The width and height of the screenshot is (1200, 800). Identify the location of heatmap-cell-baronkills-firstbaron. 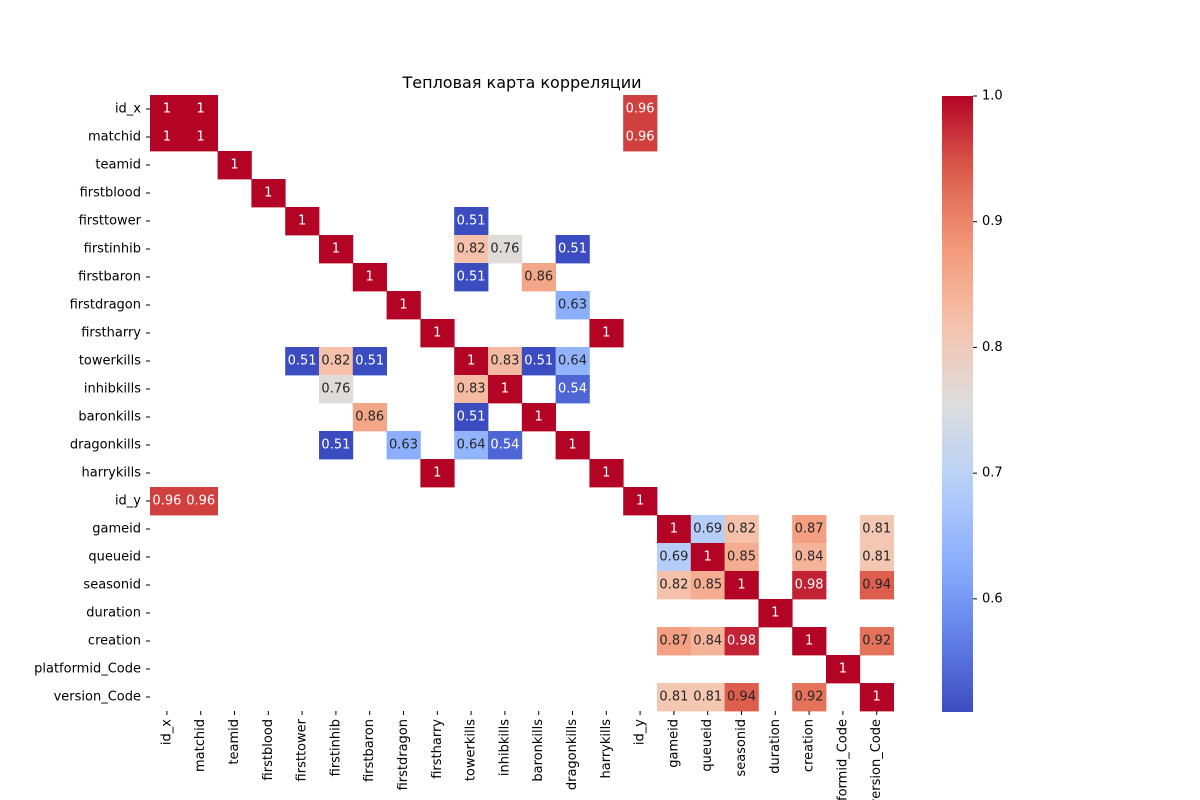
(369, 417).